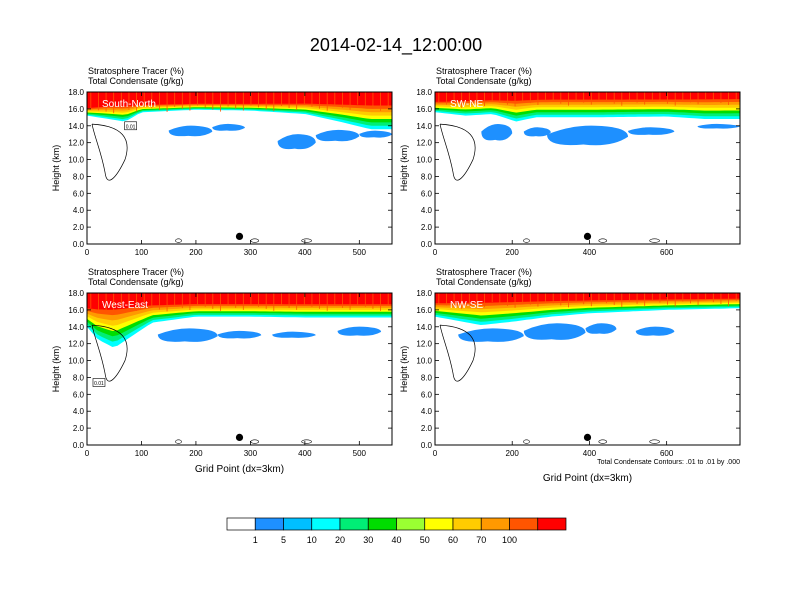  I want to click on colorbar-label: 100, so click(509, 540).